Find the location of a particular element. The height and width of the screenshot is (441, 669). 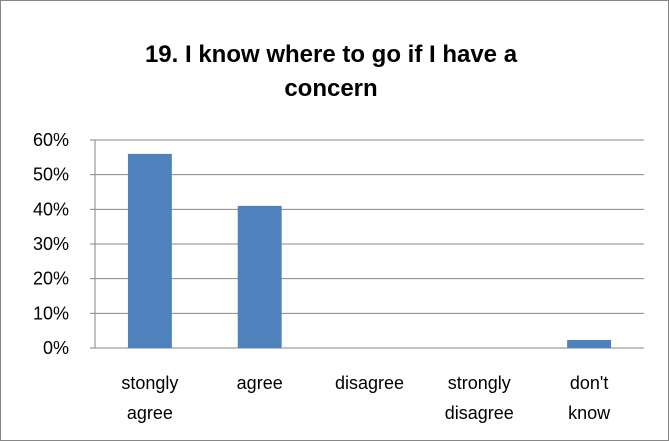

x-tick-label: stongly is located at coordinates (149, 383).